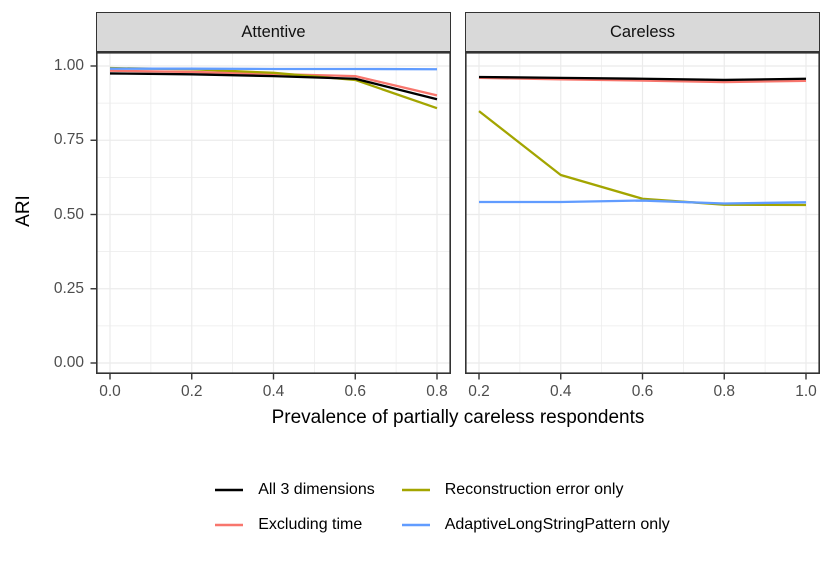  I want to click on facet-title: Careless, so click(642, 31).